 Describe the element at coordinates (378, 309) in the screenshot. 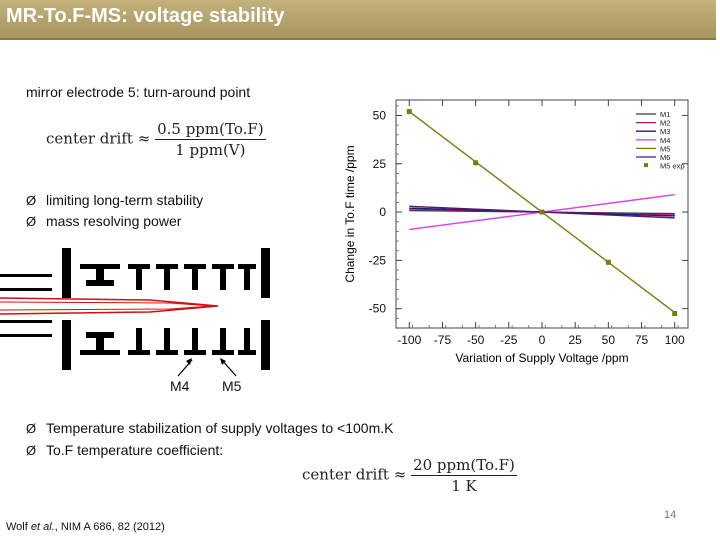

I see `y-tick-label: -50` at that location.